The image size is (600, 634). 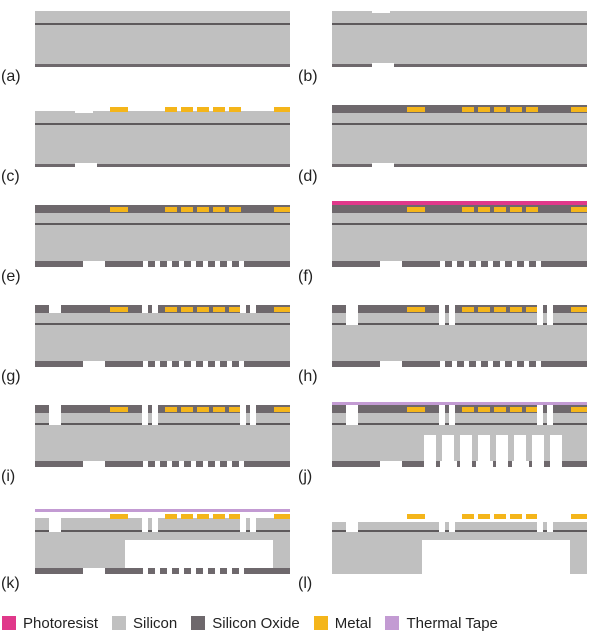 I want to click on legend-label-thermal-tape: Thermal Tape, so click(x=452, y=623).